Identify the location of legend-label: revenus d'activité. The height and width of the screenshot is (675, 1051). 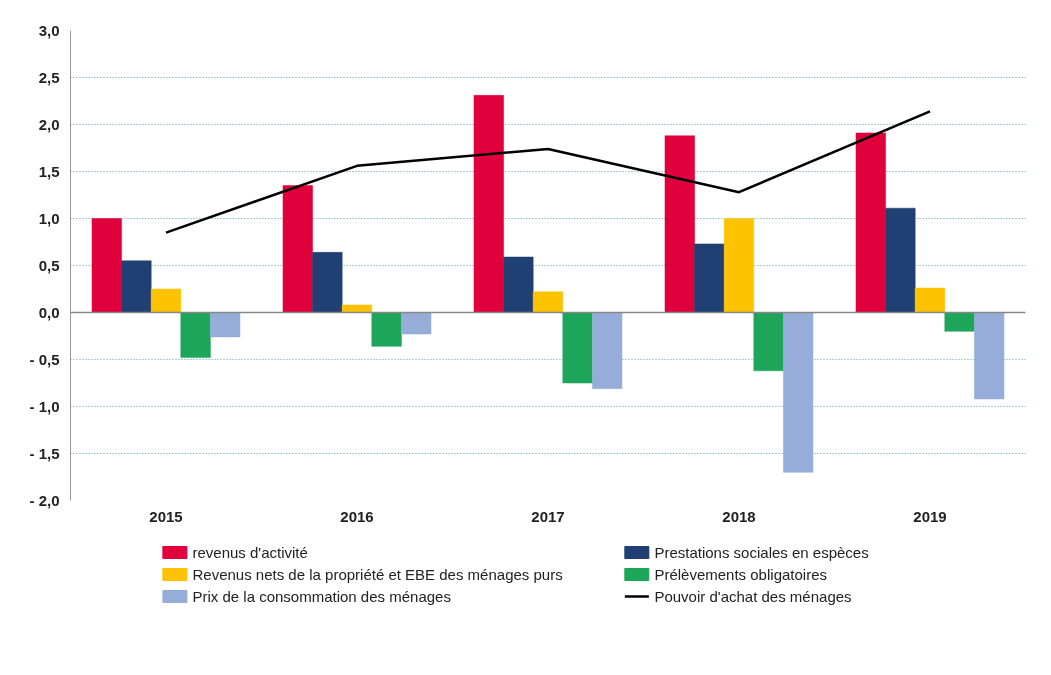
(250, 552).